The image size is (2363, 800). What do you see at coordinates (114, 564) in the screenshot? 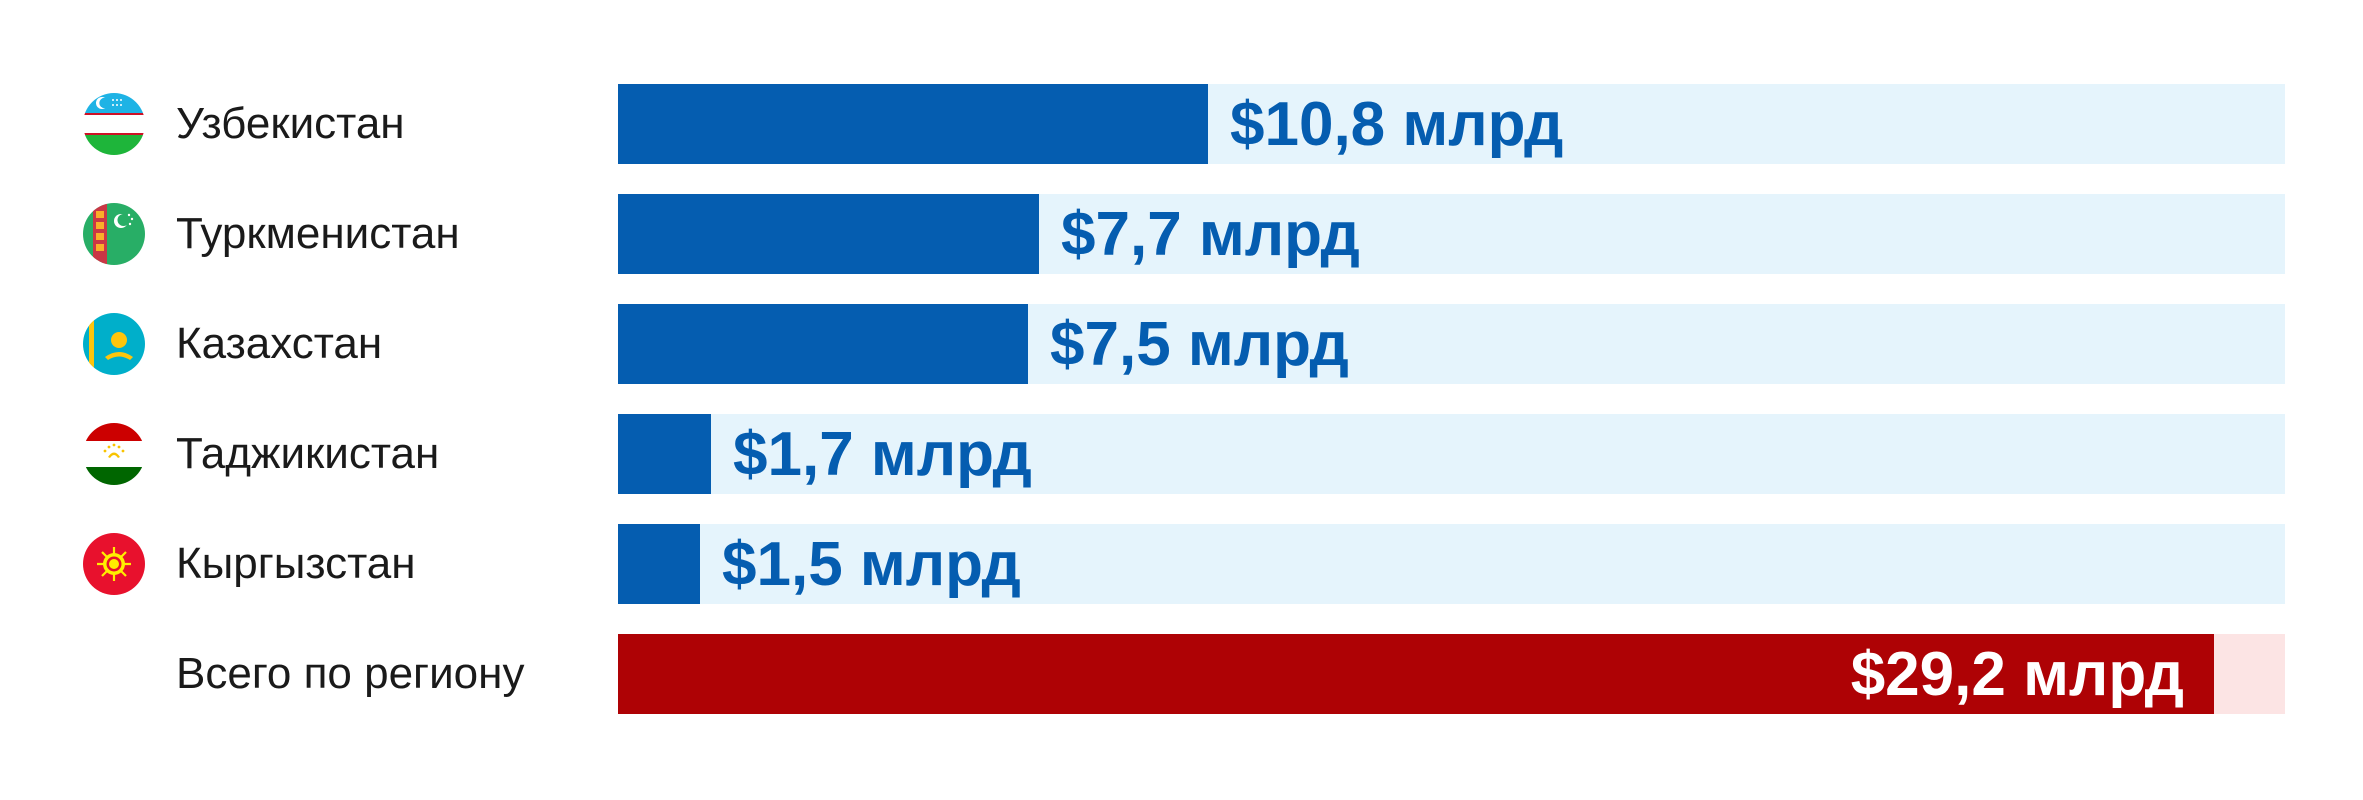
I see `kyrgyzstan-flag-icon` at bounding box center [114, 564].